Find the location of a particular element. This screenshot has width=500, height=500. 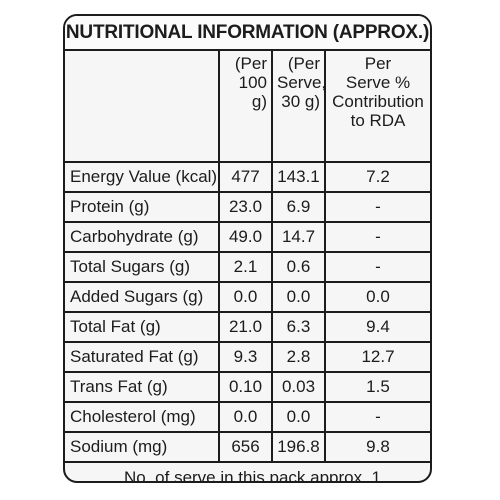

table-row: Energy Value (kcal) 477 143.1 7.2 is located at coordinates (247, 177).